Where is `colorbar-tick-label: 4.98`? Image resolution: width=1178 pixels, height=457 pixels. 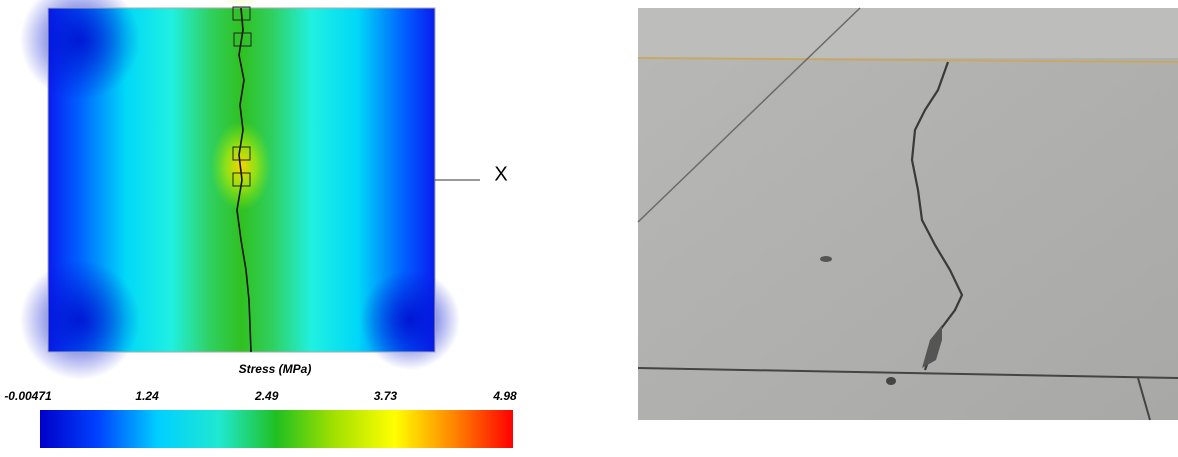
colorbar-tick-label: 4.98 is located at coordinates (504, 396).